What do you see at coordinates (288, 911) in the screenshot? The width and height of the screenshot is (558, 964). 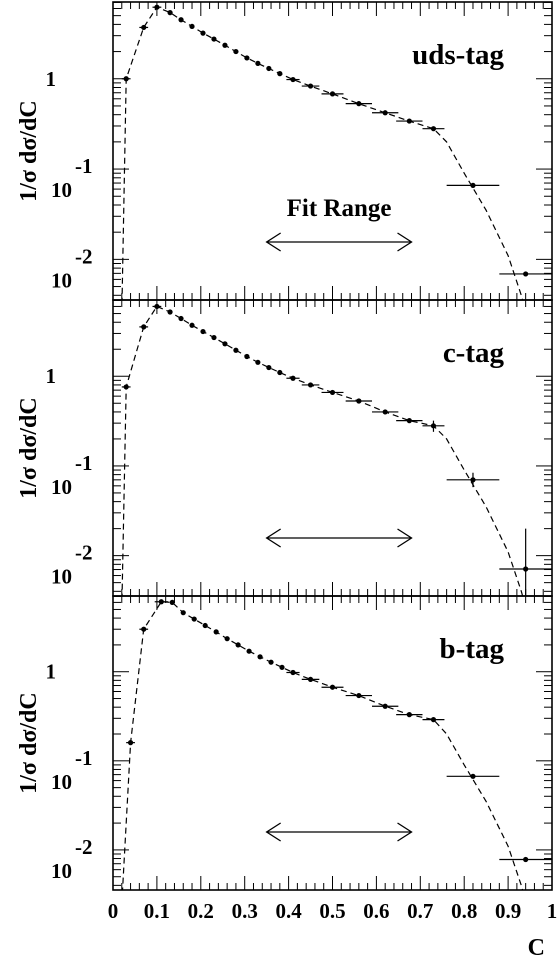 I see `x-tick-label: 0.4` at bounding box center [288, 911].